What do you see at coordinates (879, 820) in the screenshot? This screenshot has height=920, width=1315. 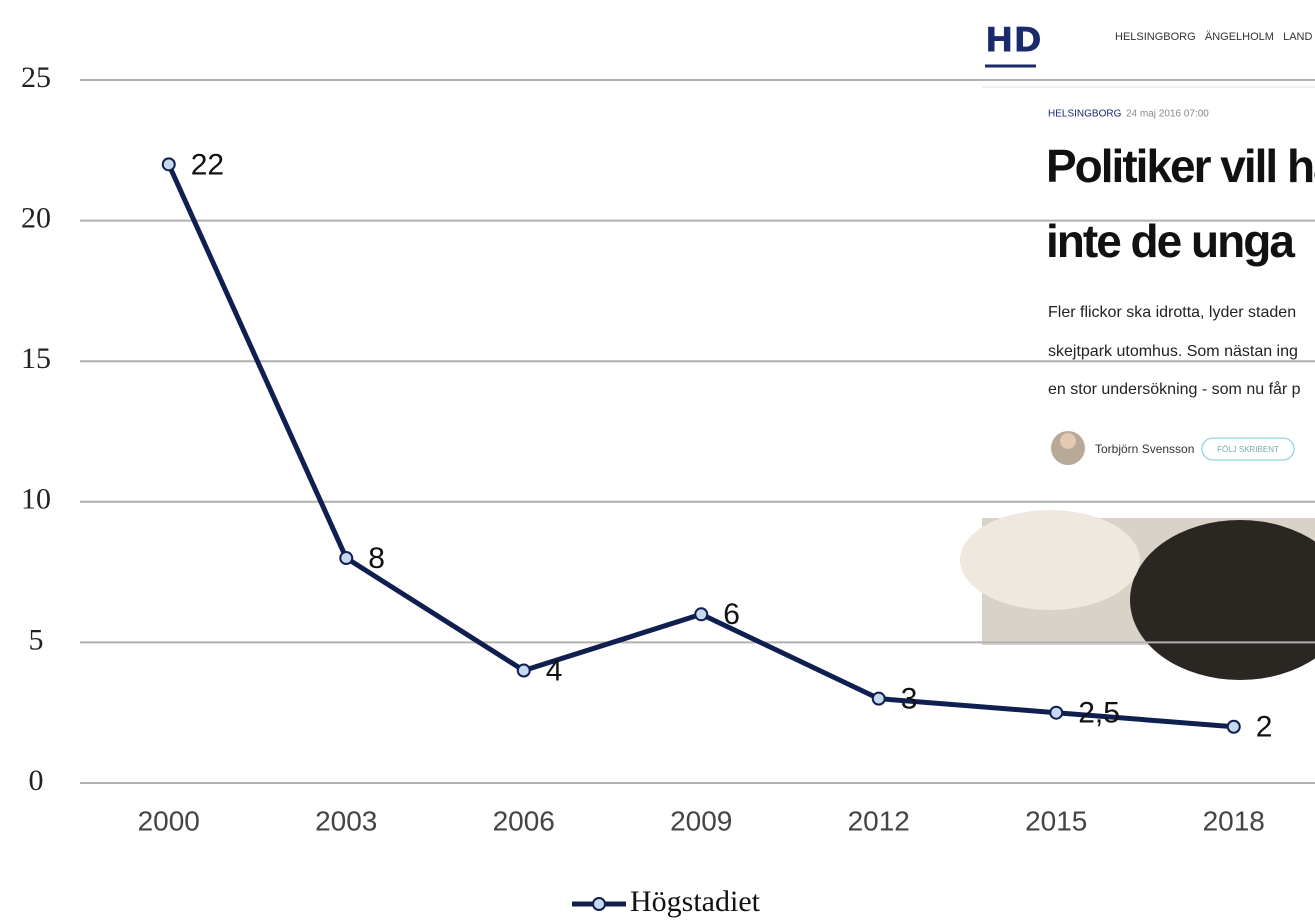 I see `x-tick-label: 2012` at bounding box center [879, 820].